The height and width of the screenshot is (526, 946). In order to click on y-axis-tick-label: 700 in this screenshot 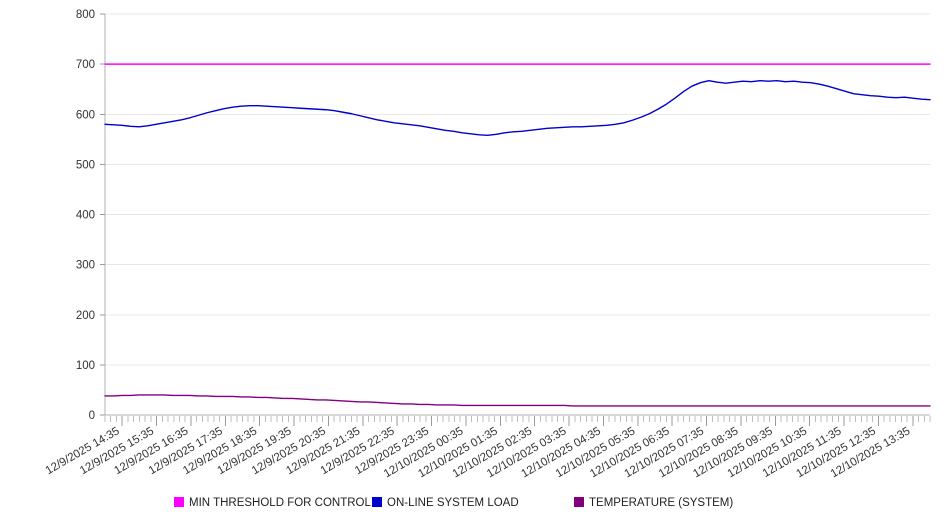, I will do `click(85, 65)`.